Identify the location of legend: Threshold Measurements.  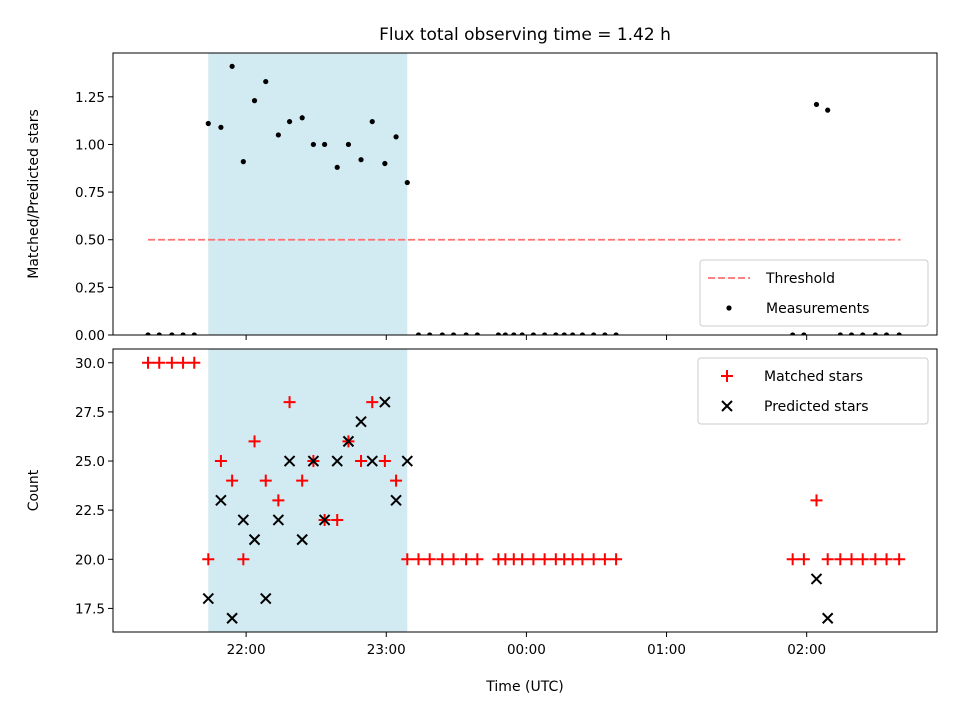
(814, 293).